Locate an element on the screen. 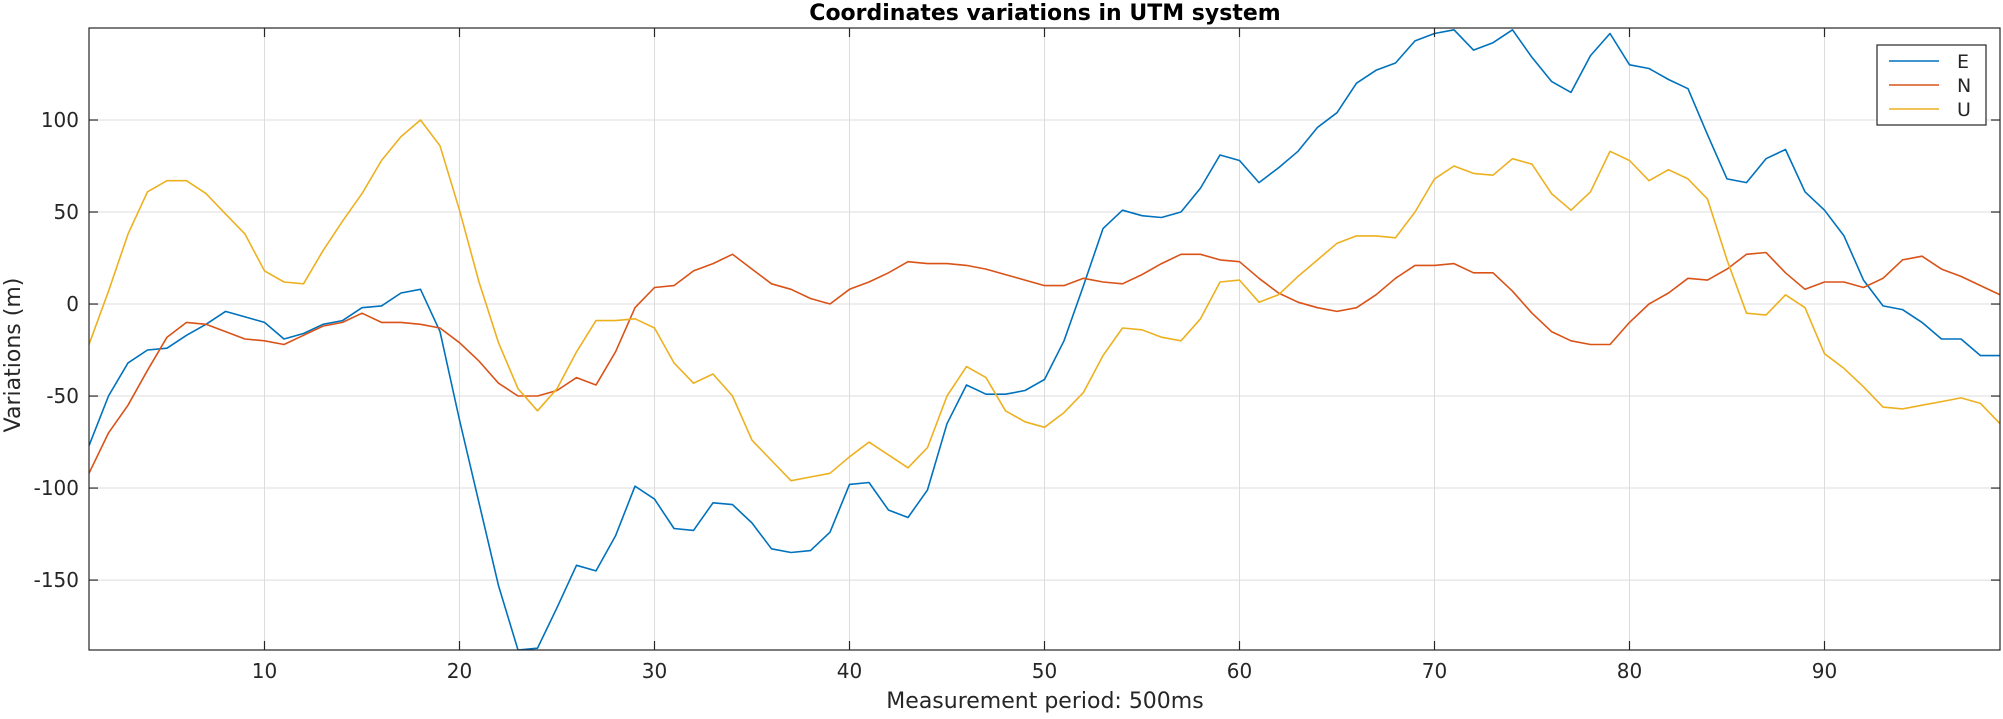  x-tick-label: 20 is located at coordinates (459, 671).